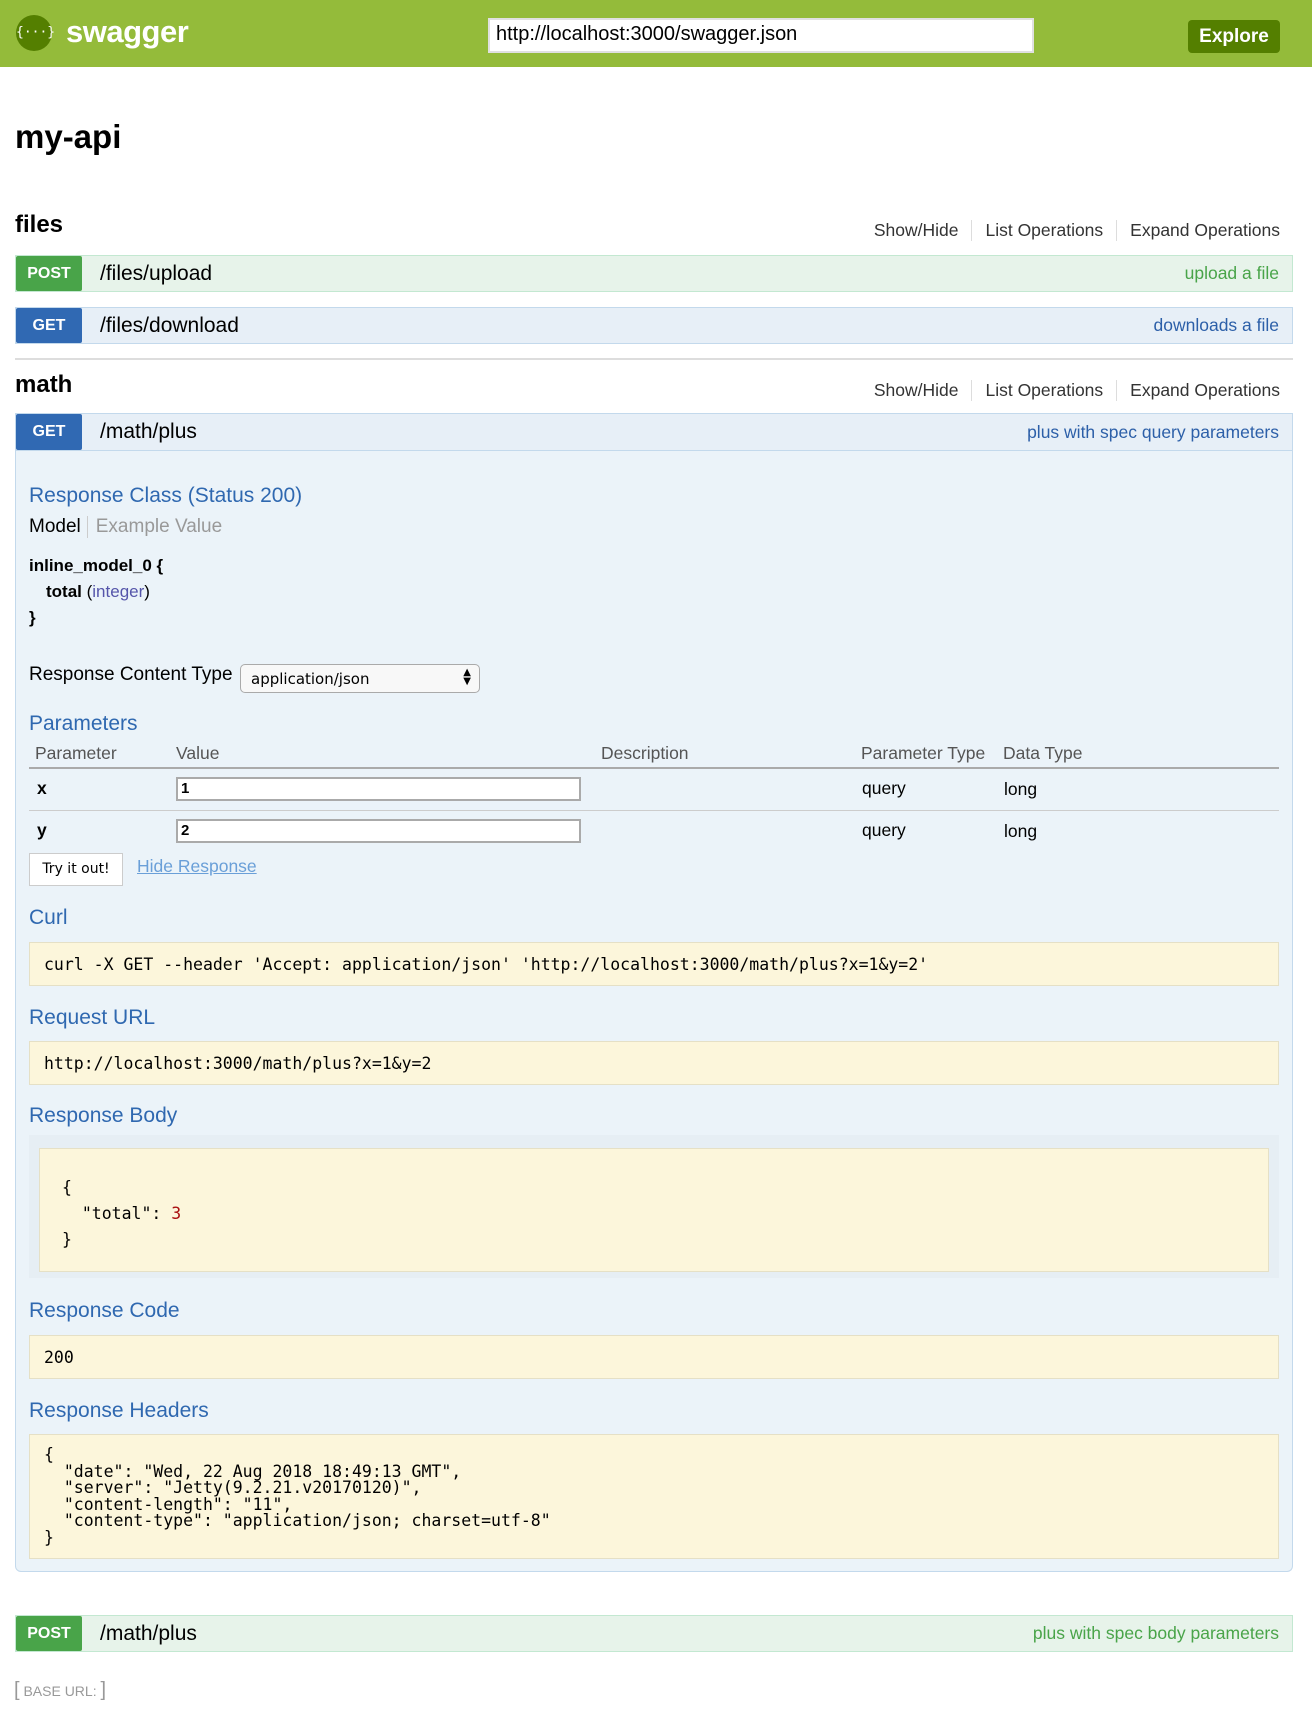 The height and width of the screenshot is (1728, 1312). What do you see at coordinates (310, 679) in the screenshot?
I see `select-value: application/json` at bounding box center [310, 679].